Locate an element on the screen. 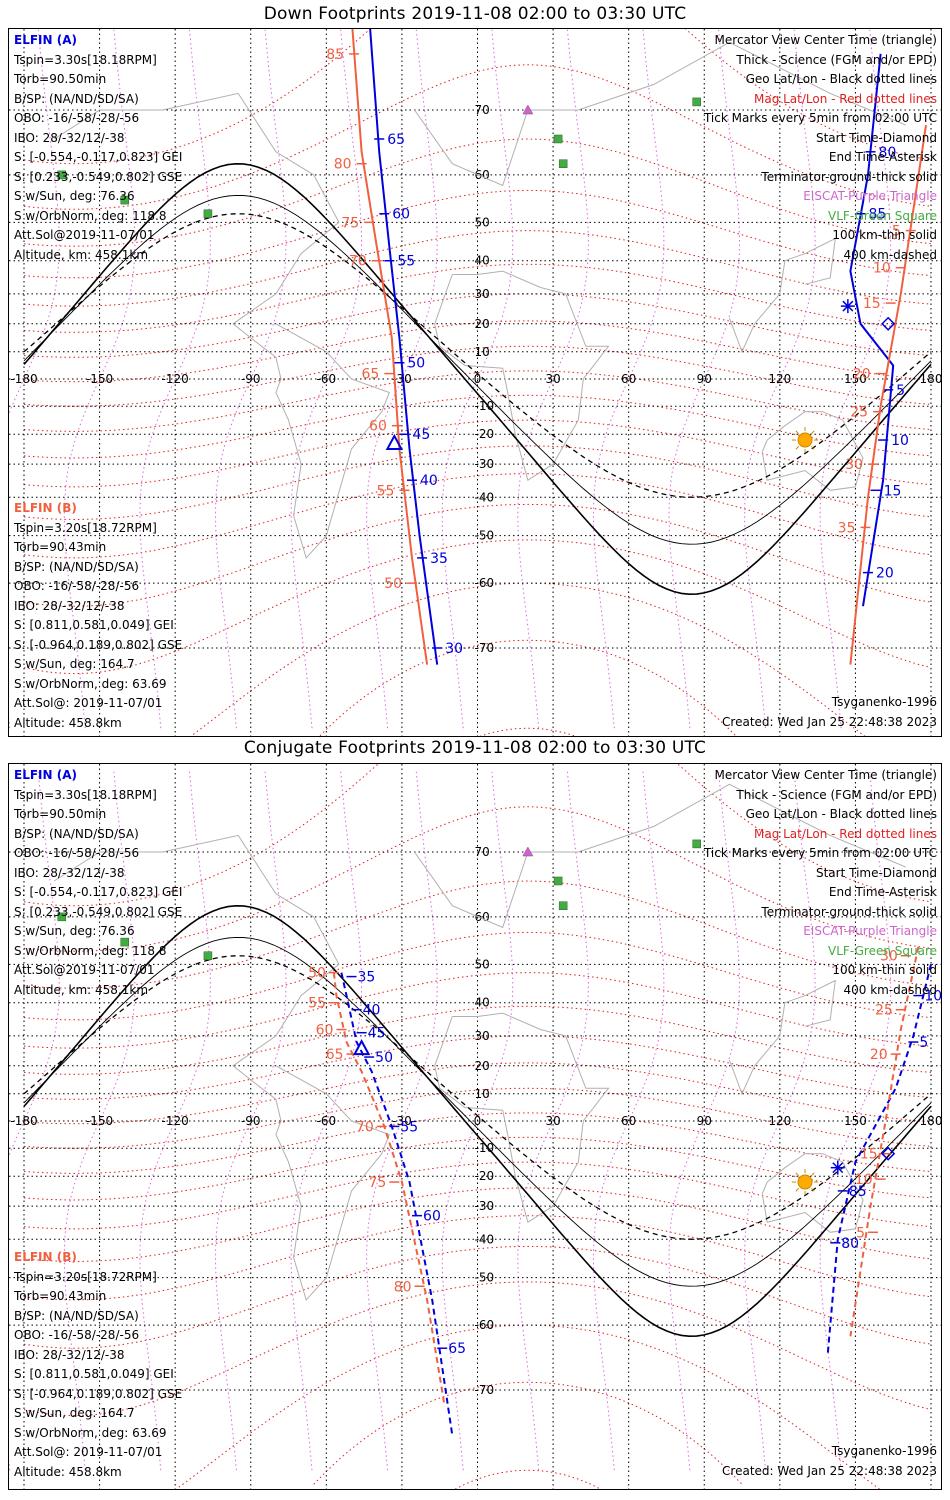  elfin-a-param-line: S w/OrbNorm, deg: 118.8 is located at coordinates (90, 215).